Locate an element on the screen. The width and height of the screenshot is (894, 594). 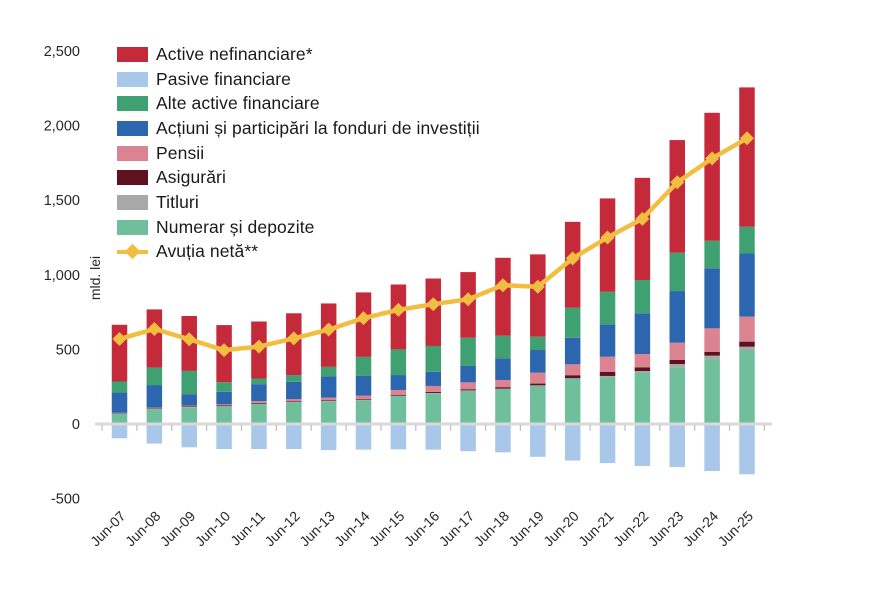
legend-item-label: Active nefinanciare* is located at coordinates (234, 53).